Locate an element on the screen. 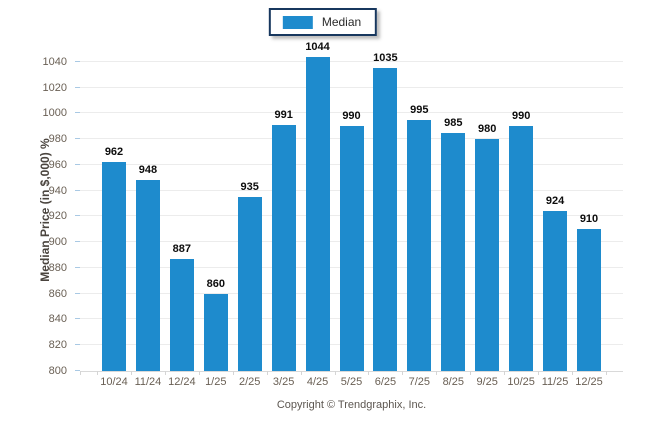  legend-swatch-icon is located at coordinates (297, 22).